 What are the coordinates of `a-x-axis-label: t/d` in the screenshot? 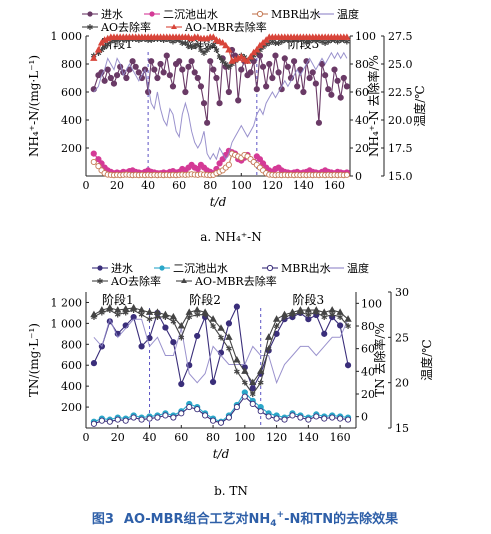 It's located at (218, 202).